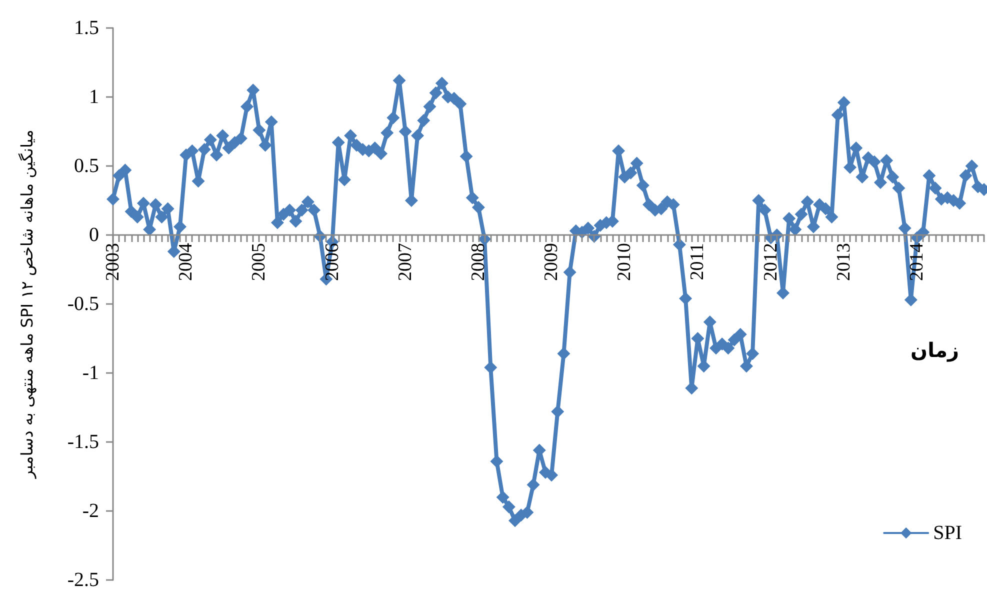 The width and height of the screenshot is (987, 590). I want to click on y-tick-label: -2, so click(90, 511).